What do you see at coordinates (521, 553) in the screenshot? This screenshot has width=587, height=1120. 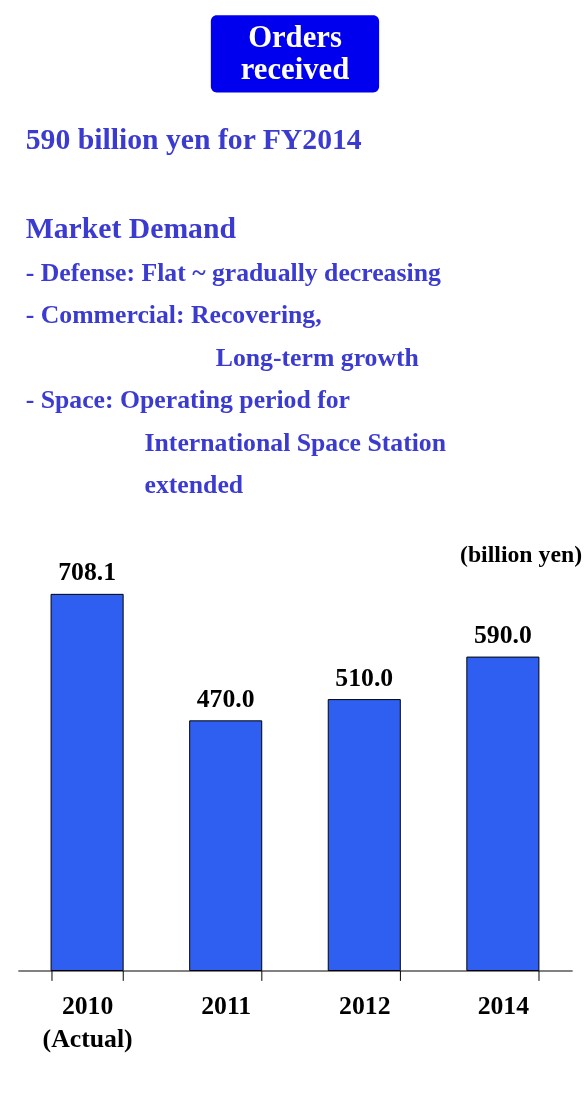 I see `y-axis-title: (billion yen)` at bounding box center [521, 553].